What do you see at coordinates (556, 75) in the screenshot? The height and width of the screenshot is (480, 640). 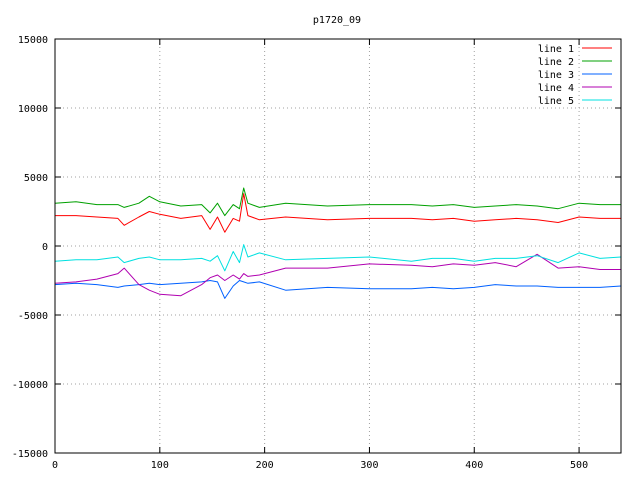 I see `legend-label: line 3` at bounding box center [556, 75].